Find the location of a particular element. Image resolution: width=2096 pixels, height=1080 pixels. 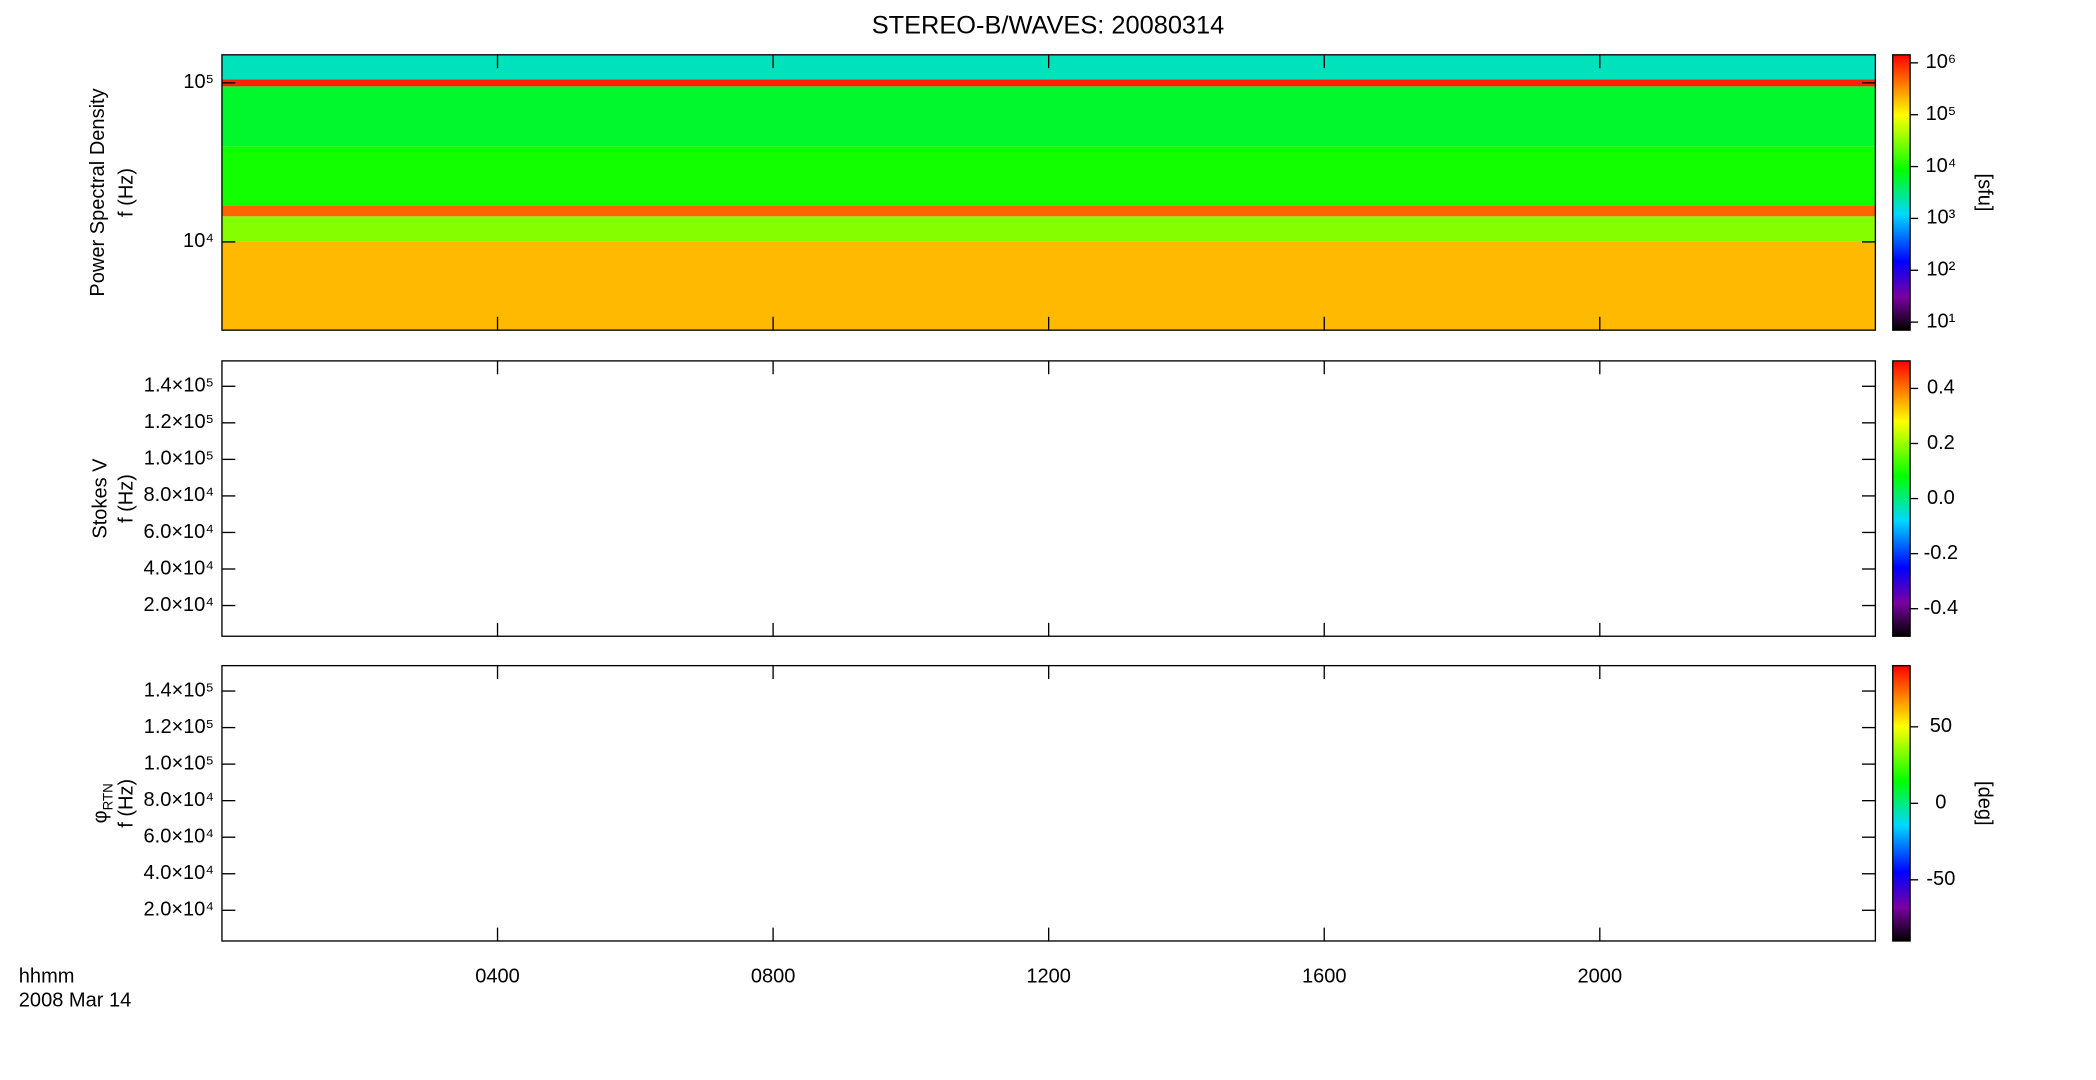

colorbar-tick-label: 10⁴ is located at coordinates (1940, 166).